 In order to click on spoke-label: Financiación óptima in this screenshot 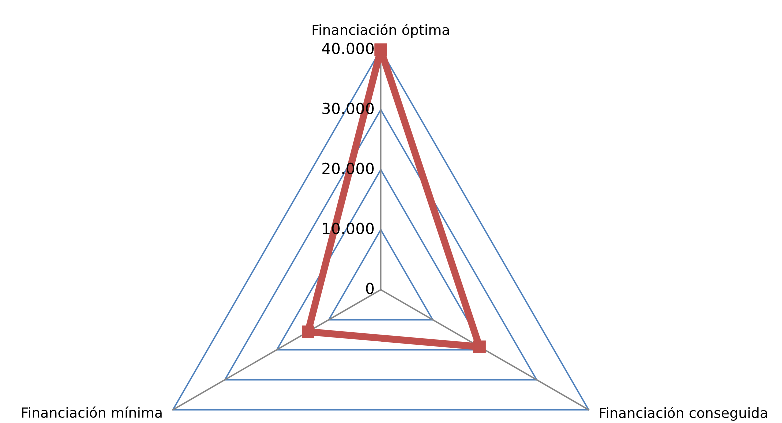, I will do `click(381, 31)`.